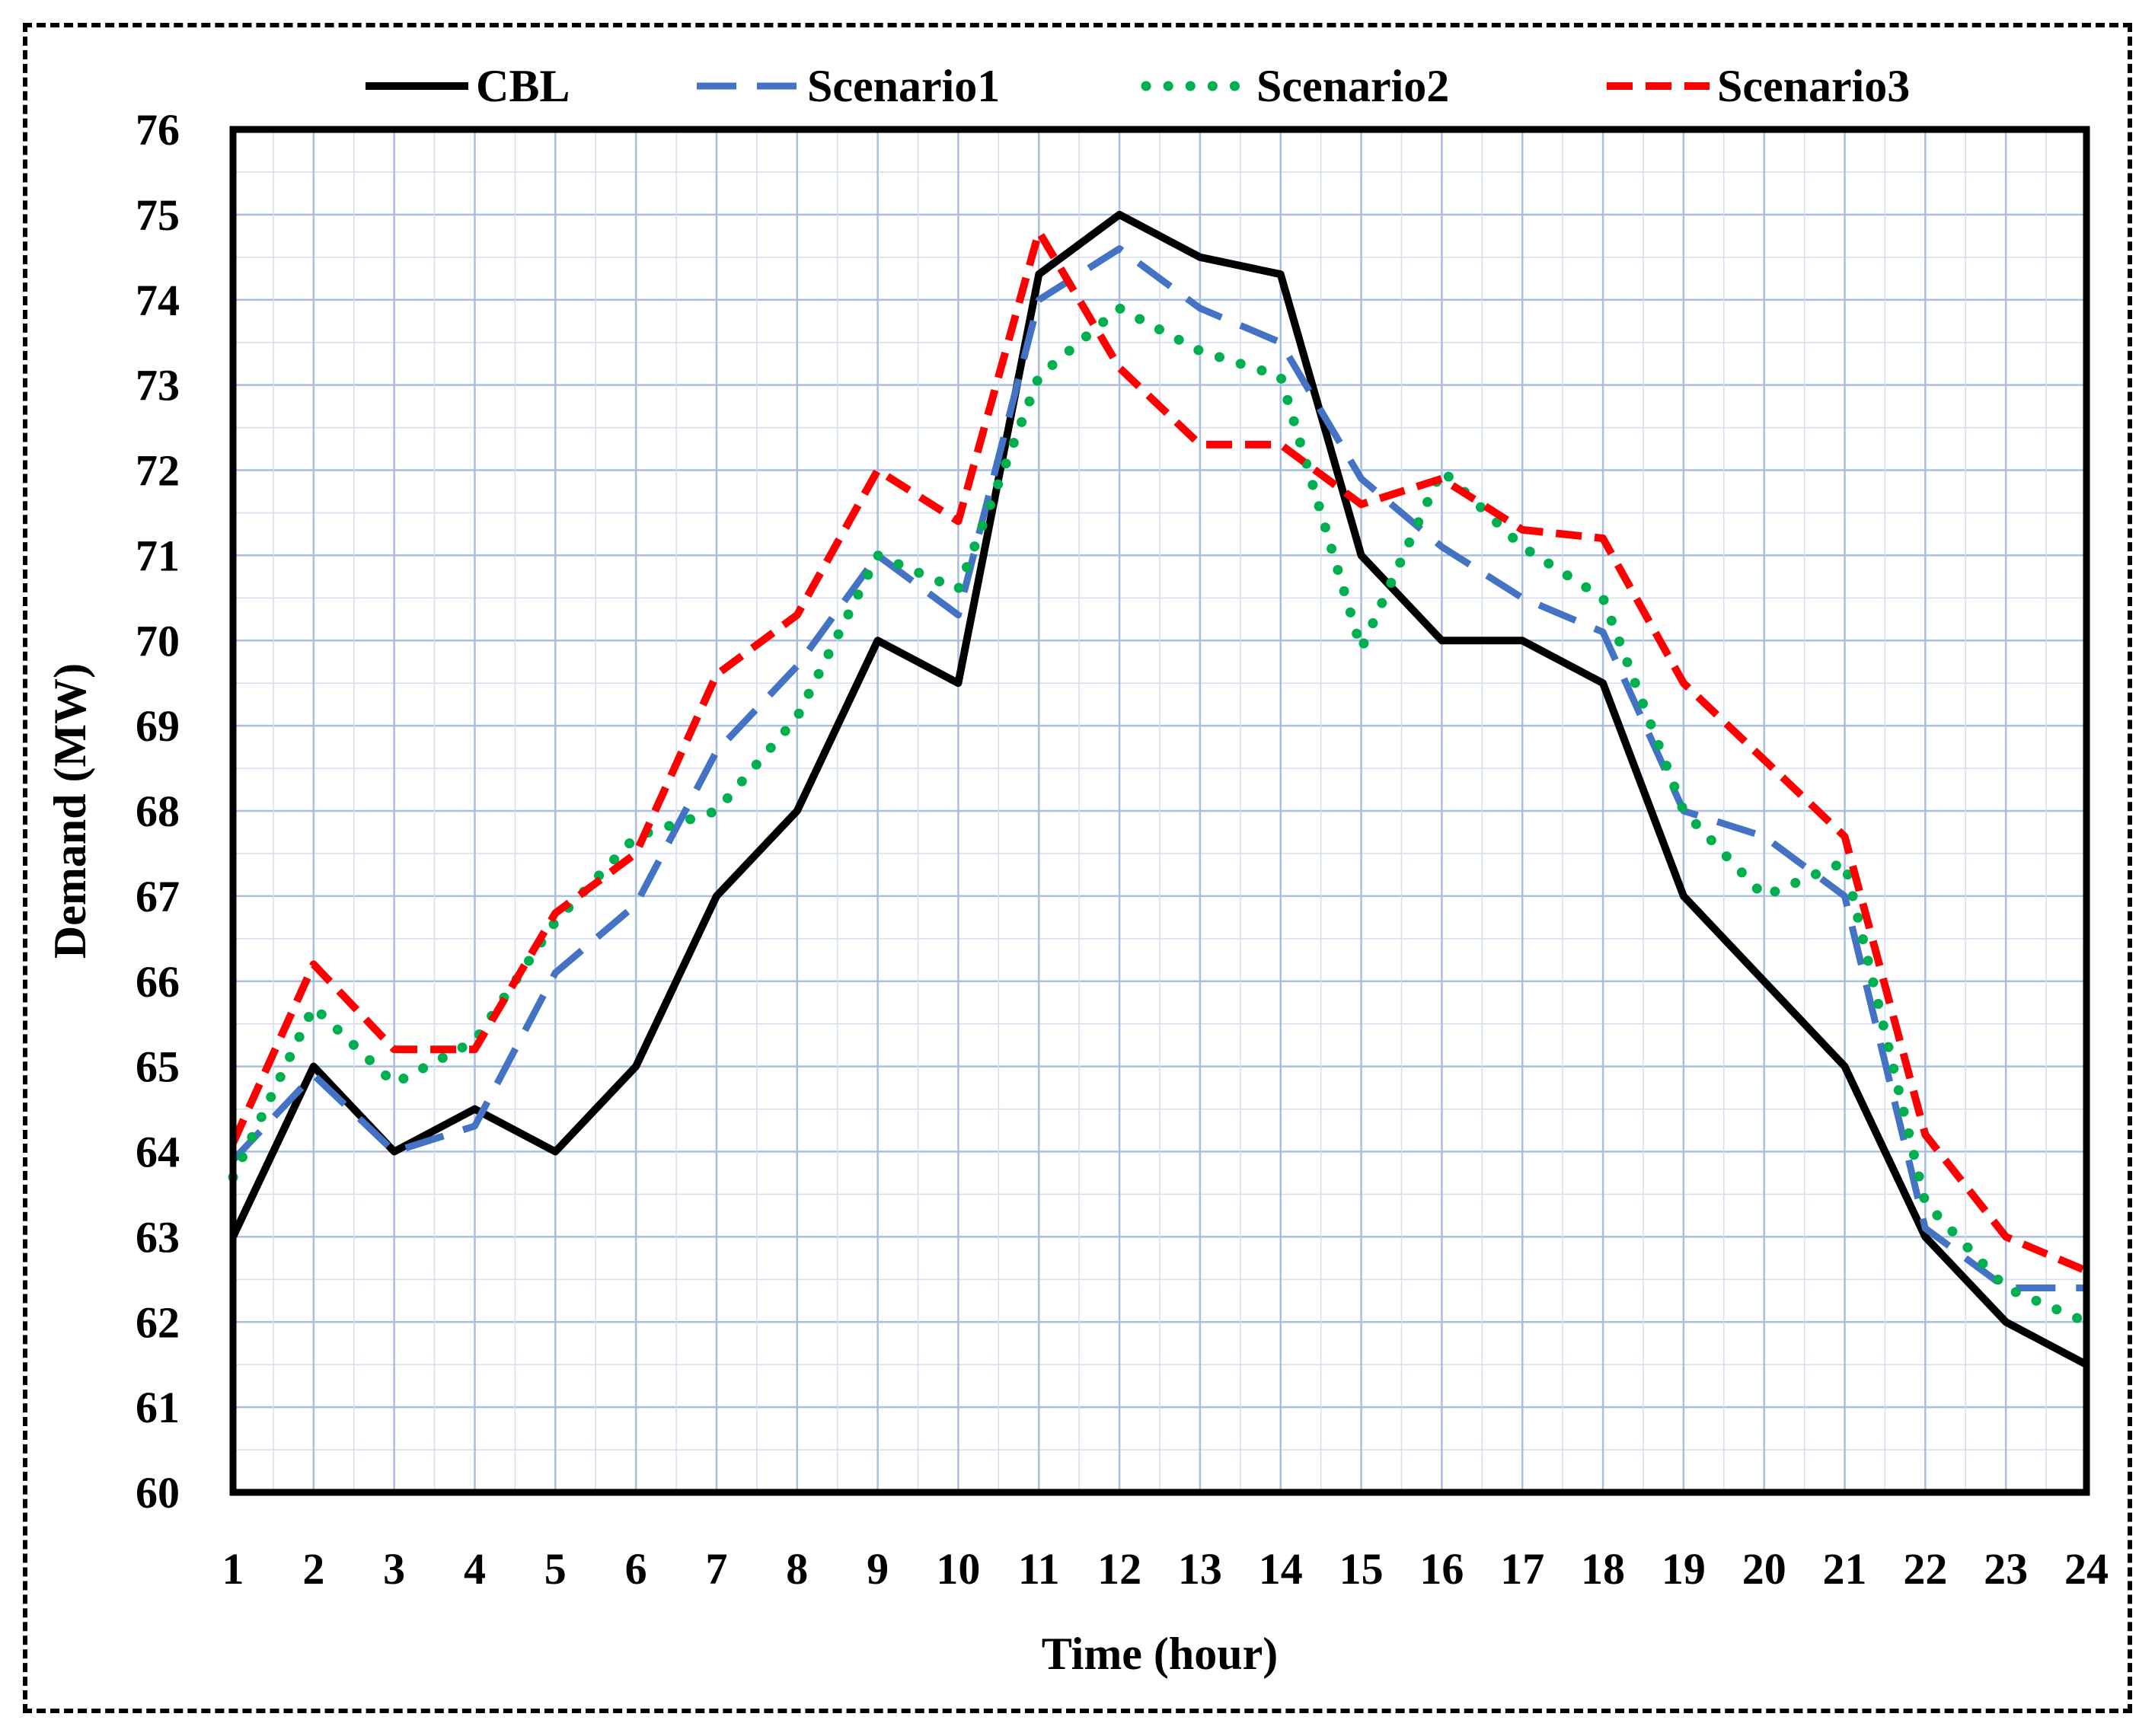  I want to click on y-tick-label: 61, so click(158, 1407).